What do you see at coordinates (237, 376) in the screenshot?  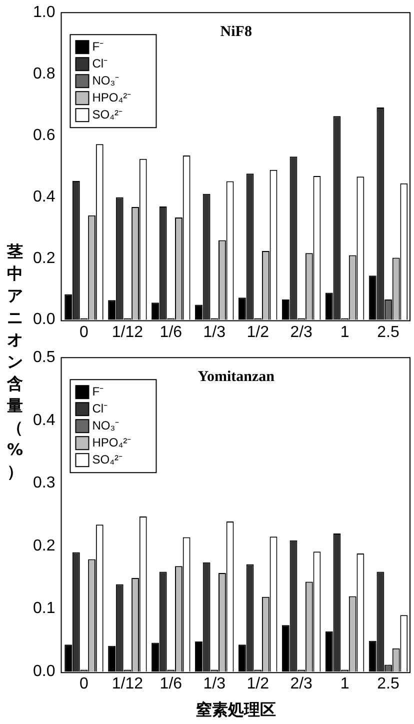 I see `text: Yomitanzan` at bounding box center [237, 376].